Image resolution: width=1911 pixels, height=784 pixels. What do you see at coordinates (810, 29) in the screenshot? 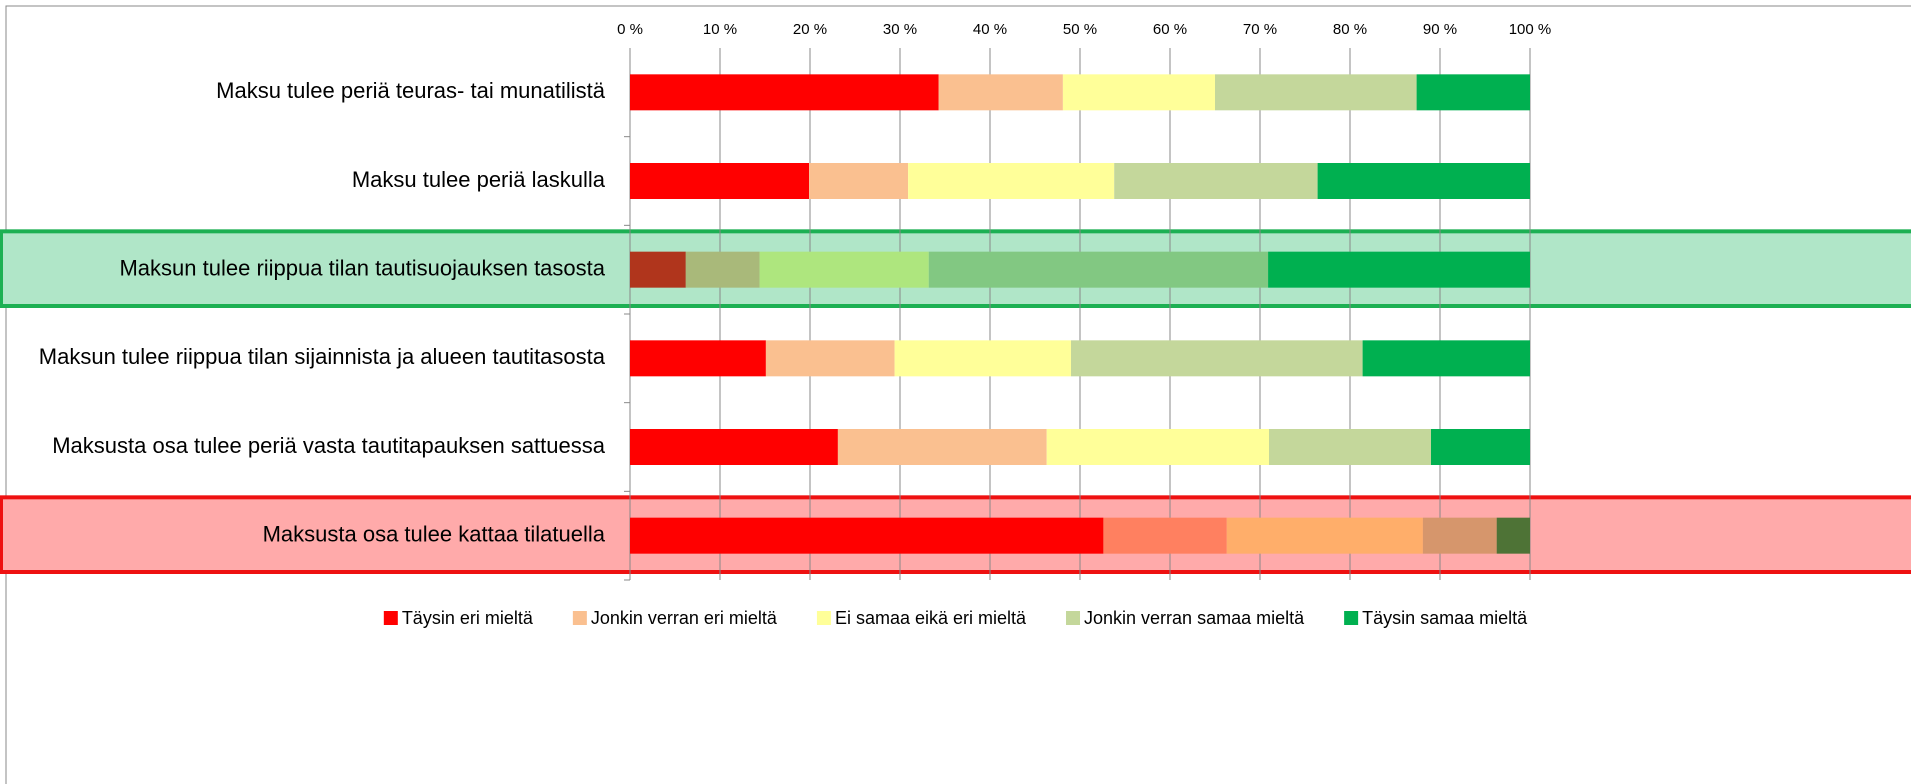
I see `x-tick-label: 20 %` at bounding box center [810, 29].